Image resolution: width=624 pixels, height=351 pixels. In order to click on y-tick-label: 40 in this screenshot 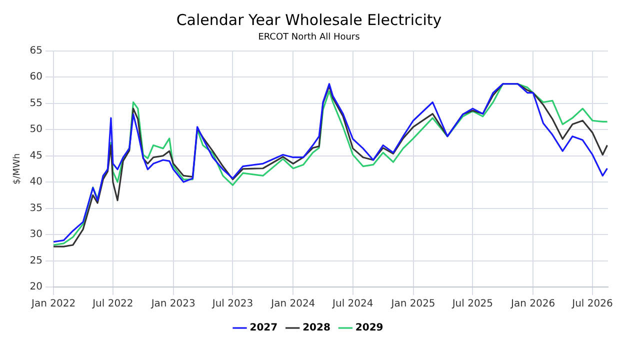, I will do `click(36, 182)`.